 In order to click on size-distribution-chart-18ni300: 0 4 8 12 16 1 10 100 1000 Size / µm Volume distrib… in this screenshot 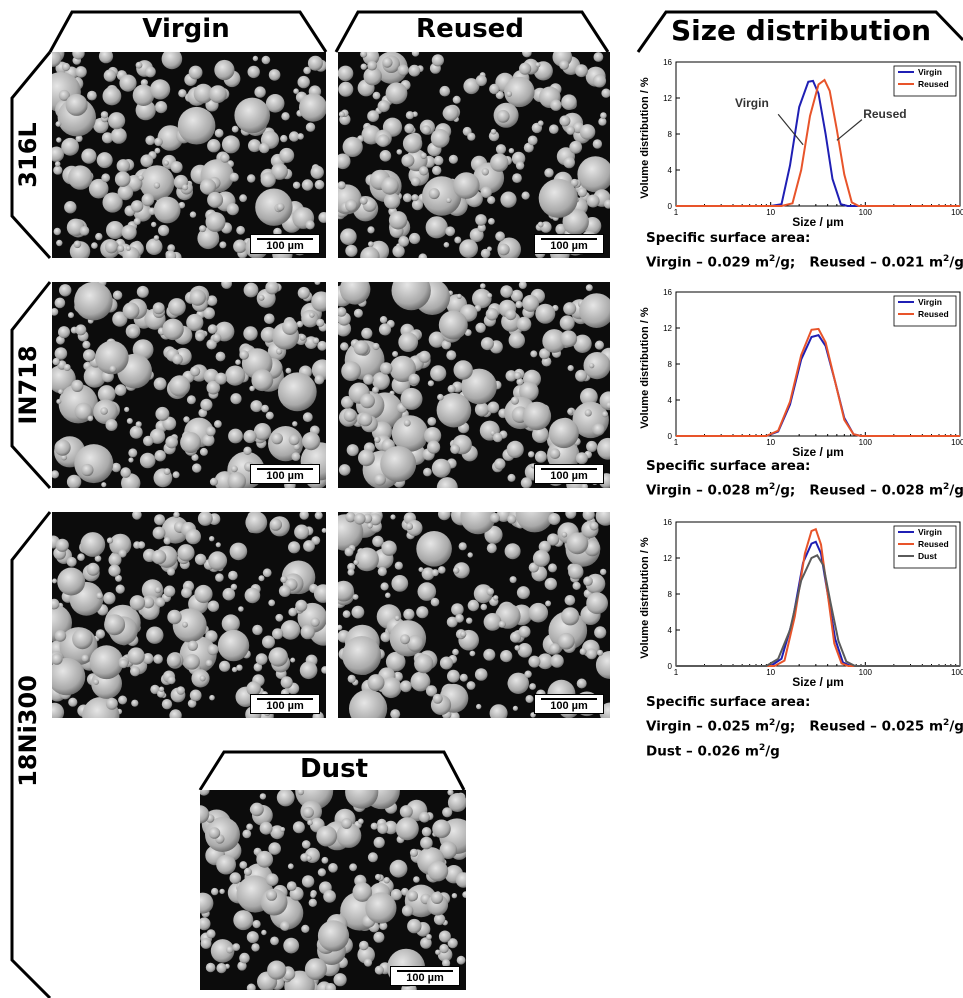, I will do `click(799, 600)`.